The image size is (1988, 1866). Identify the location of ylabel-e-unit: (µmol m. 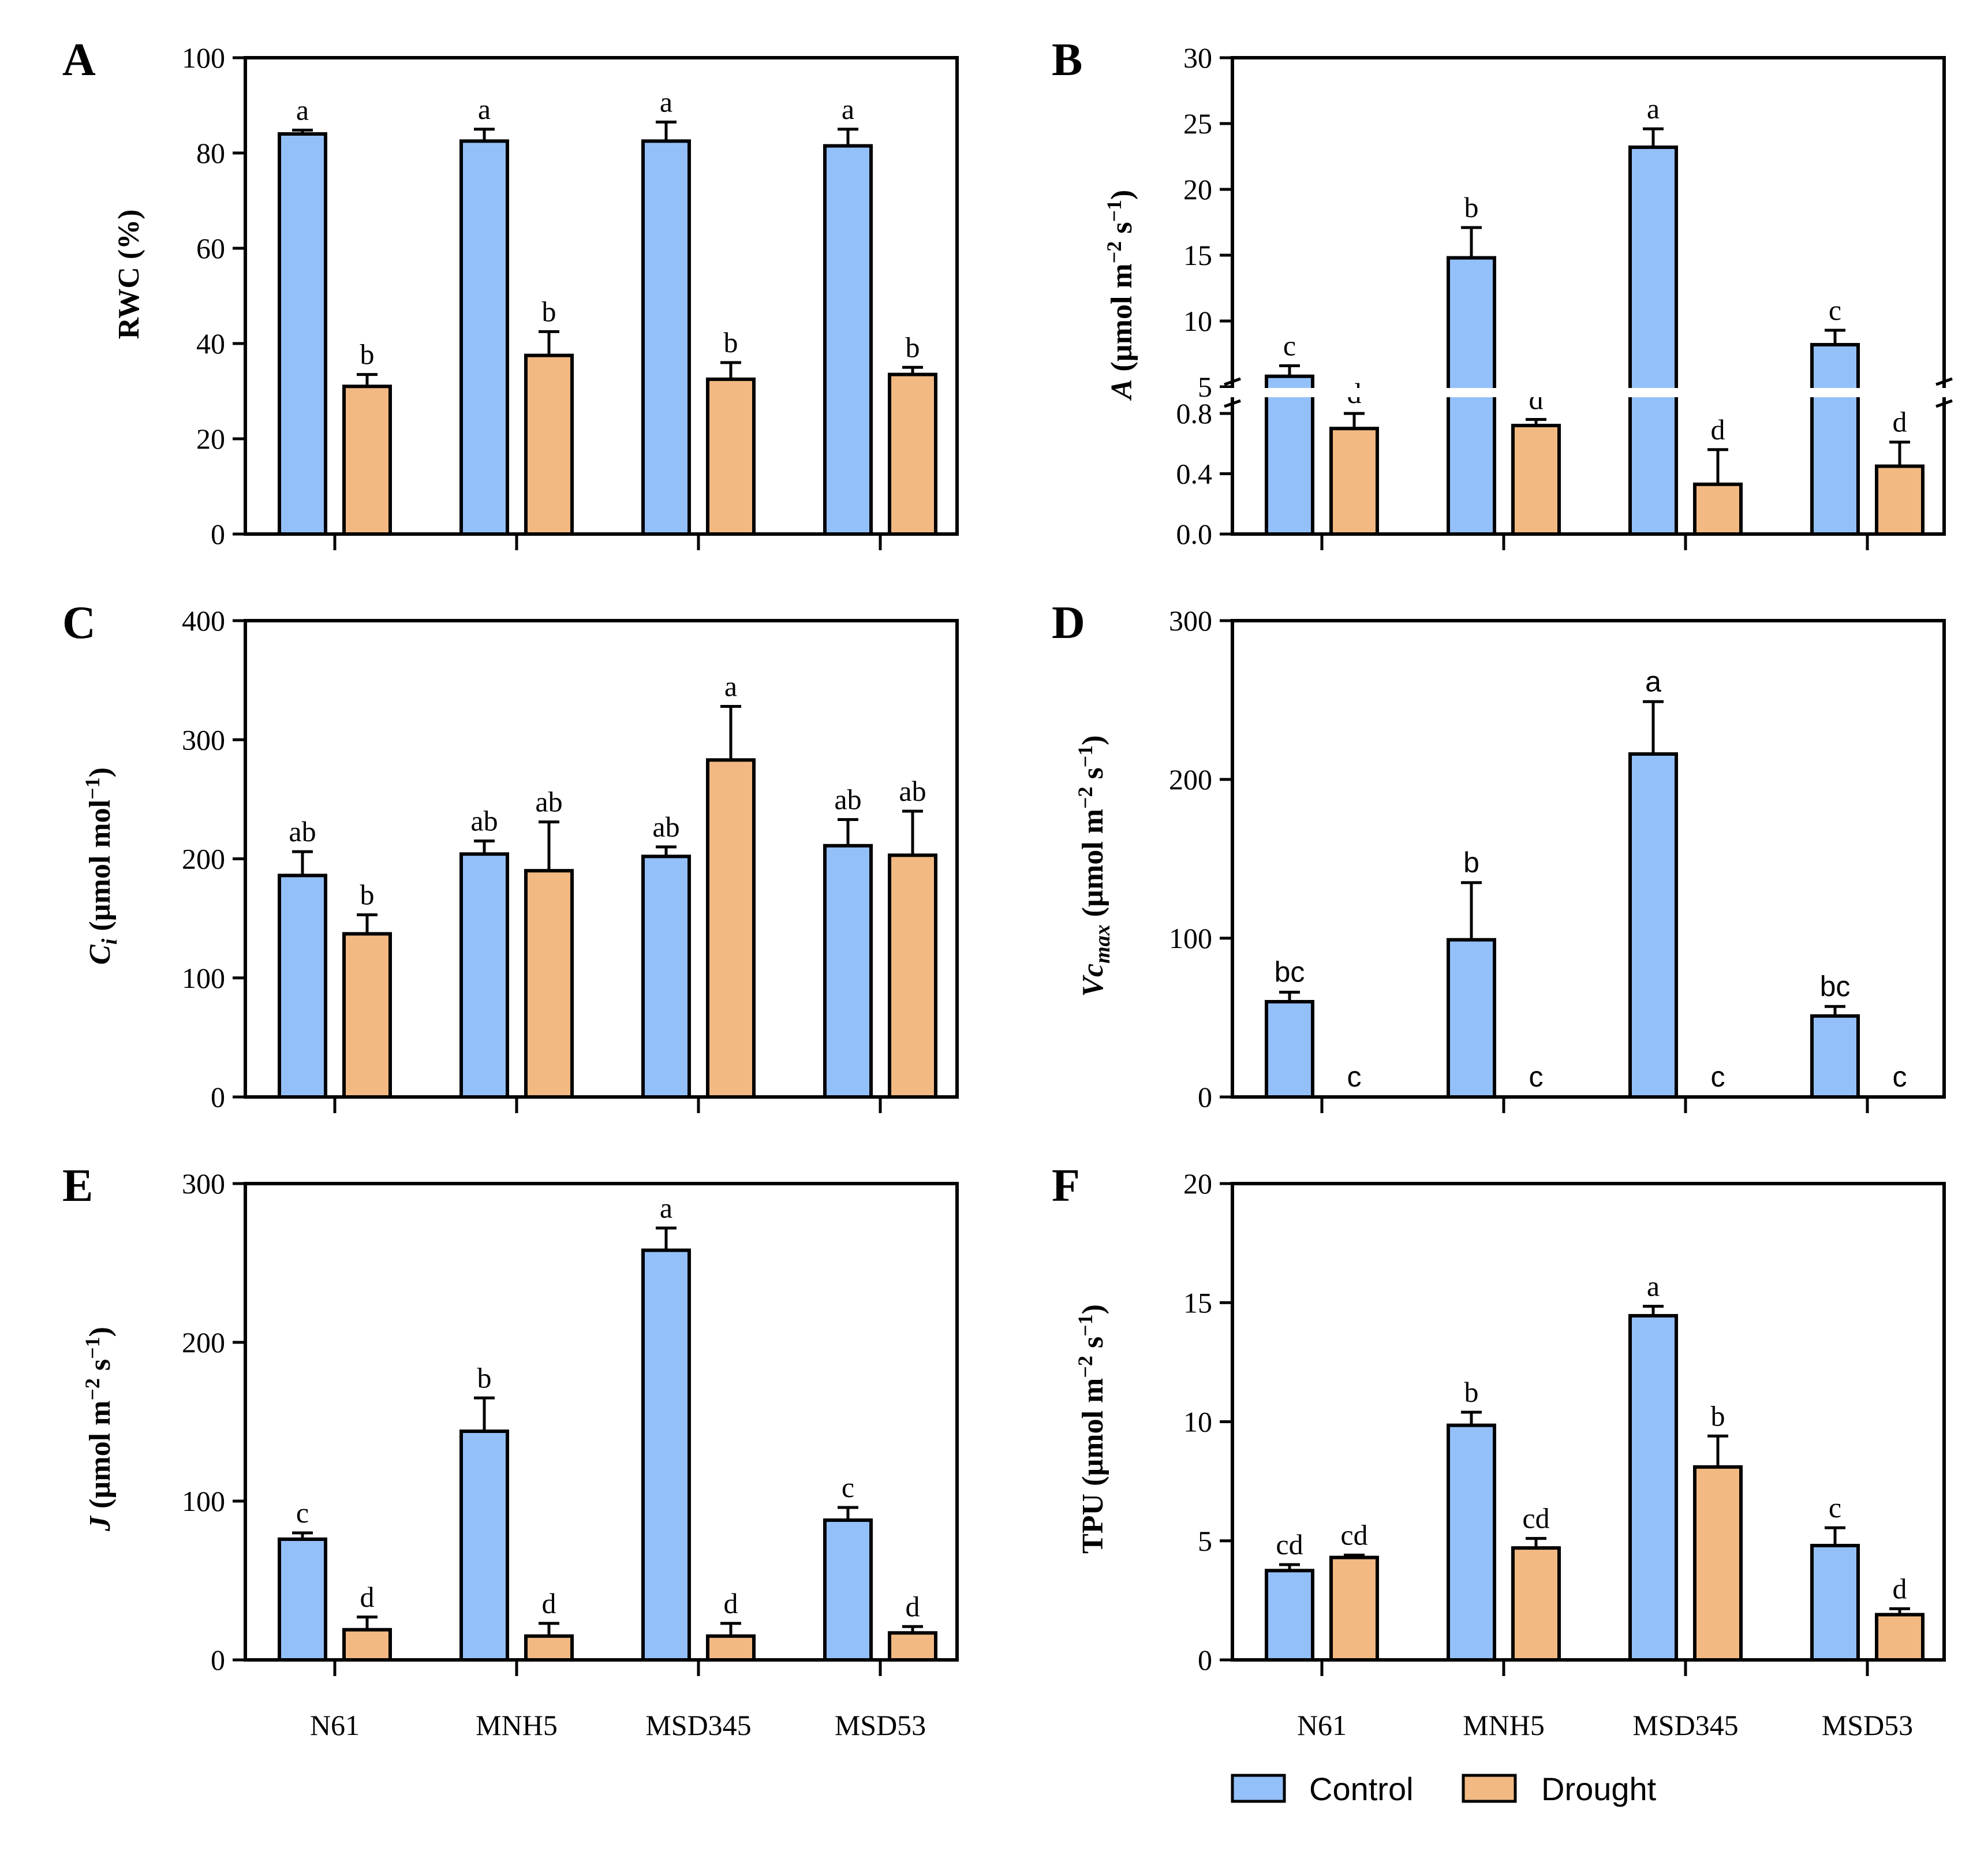
(100, 1458).